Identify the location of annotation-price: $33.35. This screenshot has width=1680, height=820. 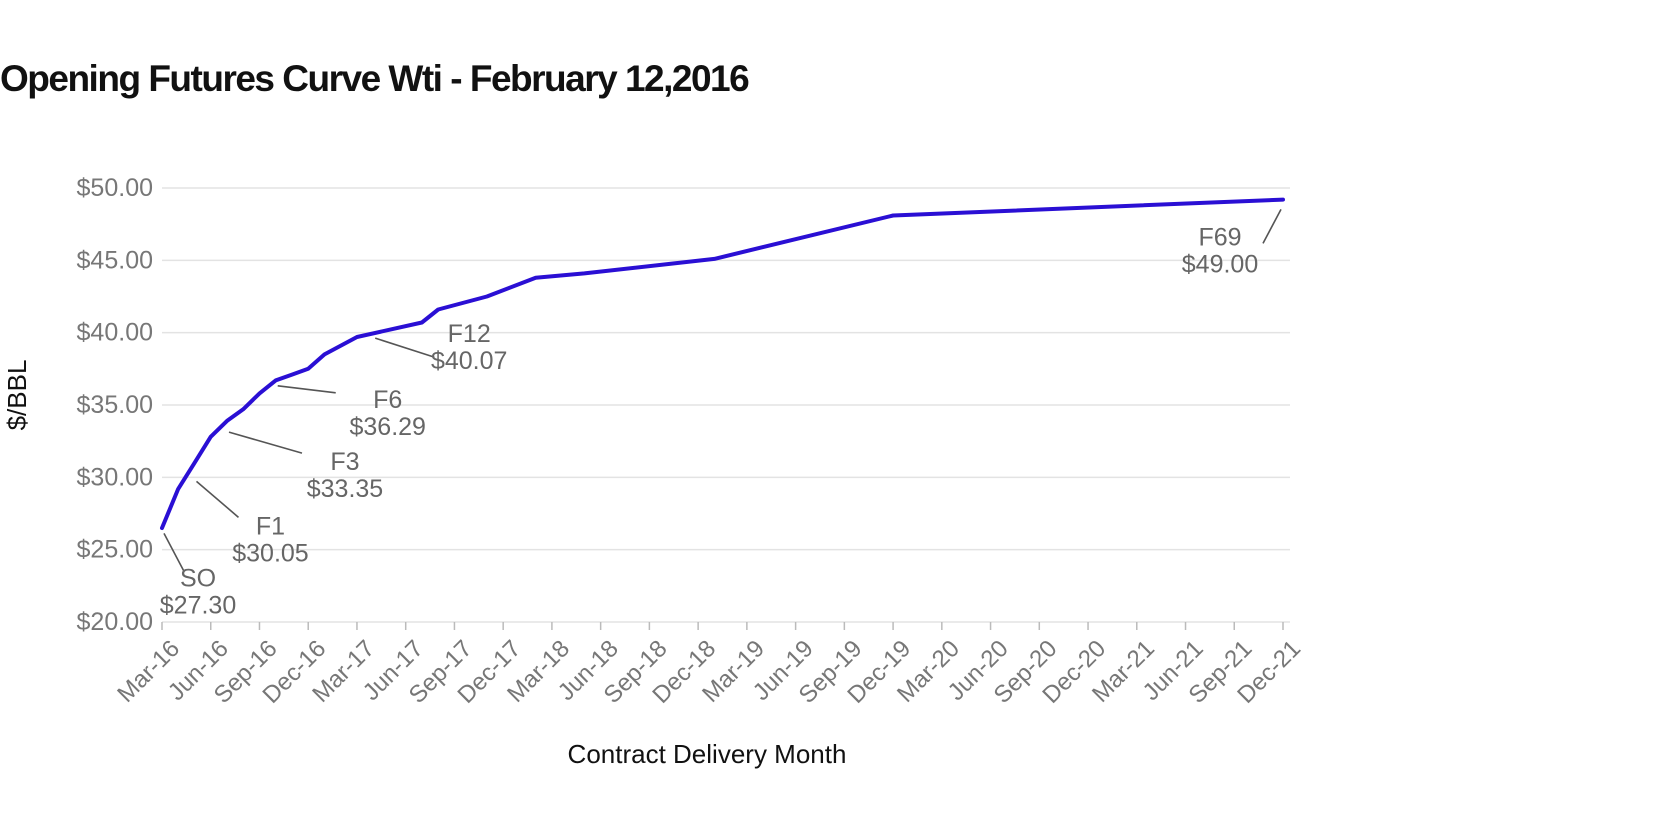
(345, 489).